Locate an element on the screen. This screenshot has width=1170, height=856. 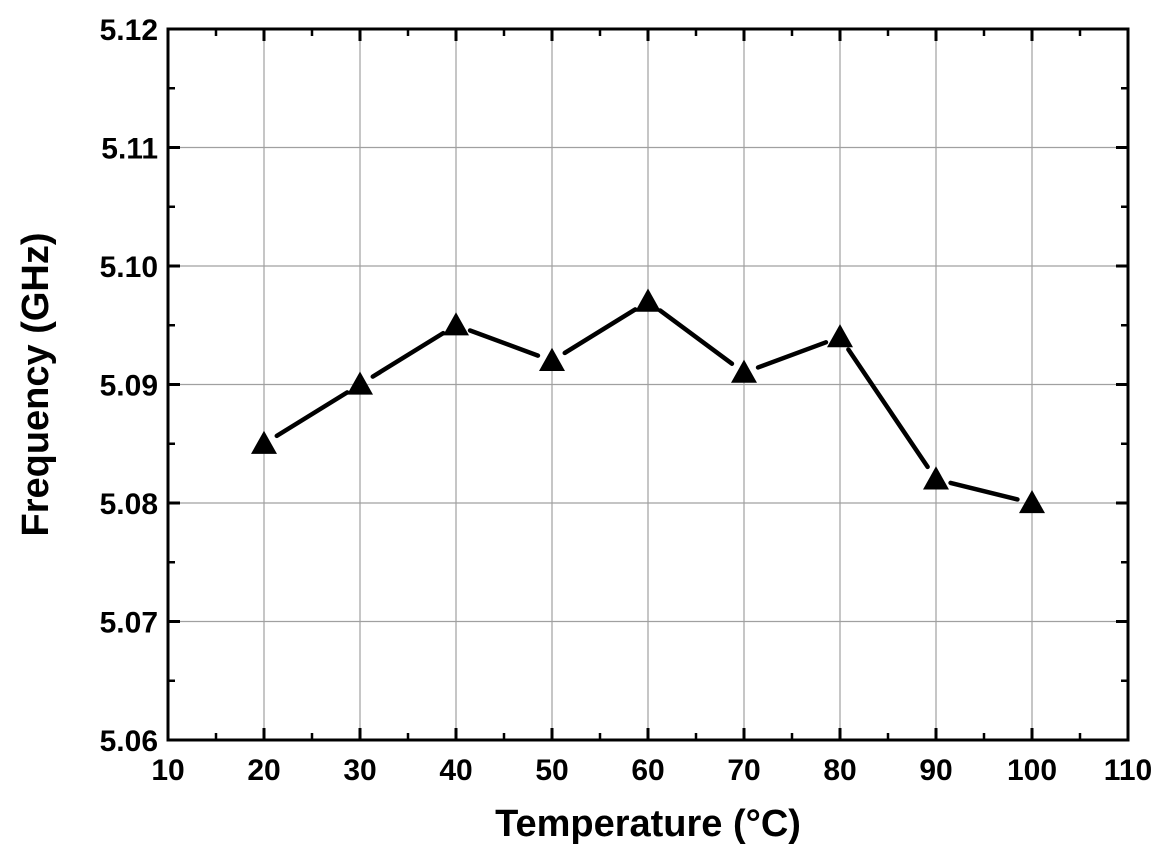
x-tick-labels: 10 20 30 40 50 60 70 80 90 100 110 is located at coordinates (651, 770).